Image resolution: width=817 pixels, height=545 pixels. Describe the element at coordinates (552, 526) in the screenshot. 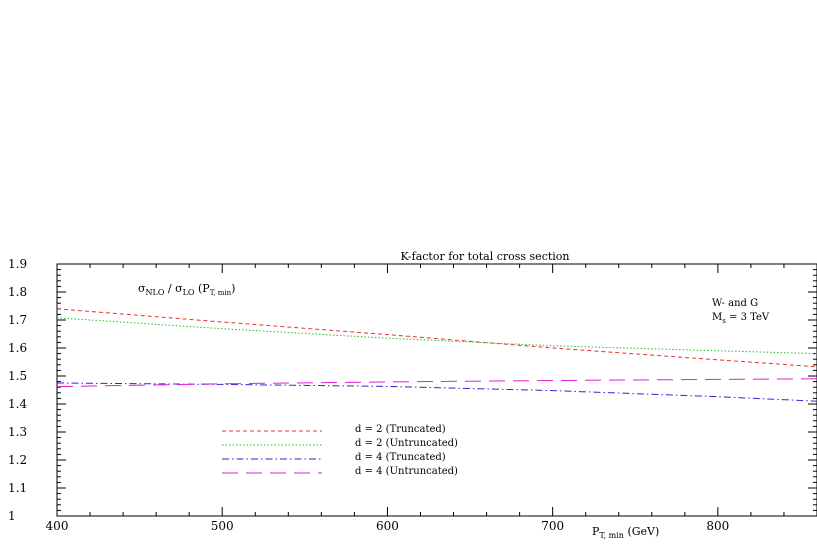

I see `x-tick-label: 700` at that location.